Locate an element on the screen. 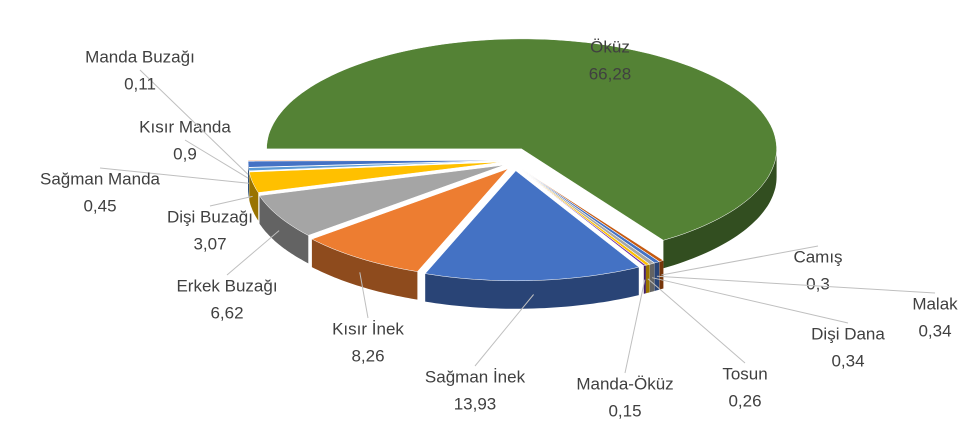  data-label-name: Erkek Buzağı is located at coordinates (226, 285).